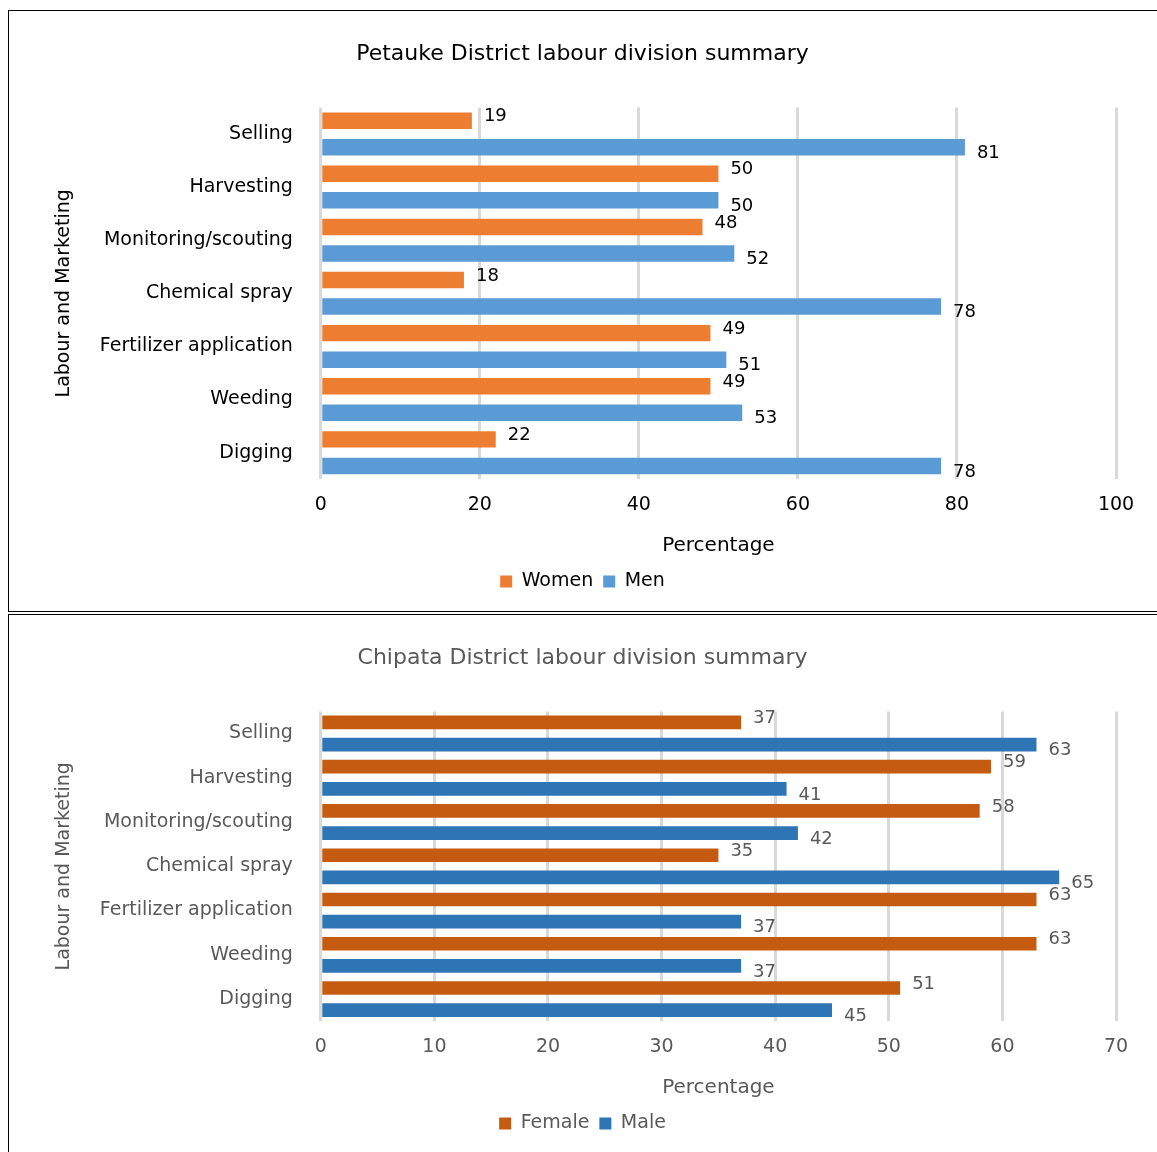  What do you see at coordinates (742, 849) in the screenshot?
I see `data-label: 35` at bounding box center [742, 849].